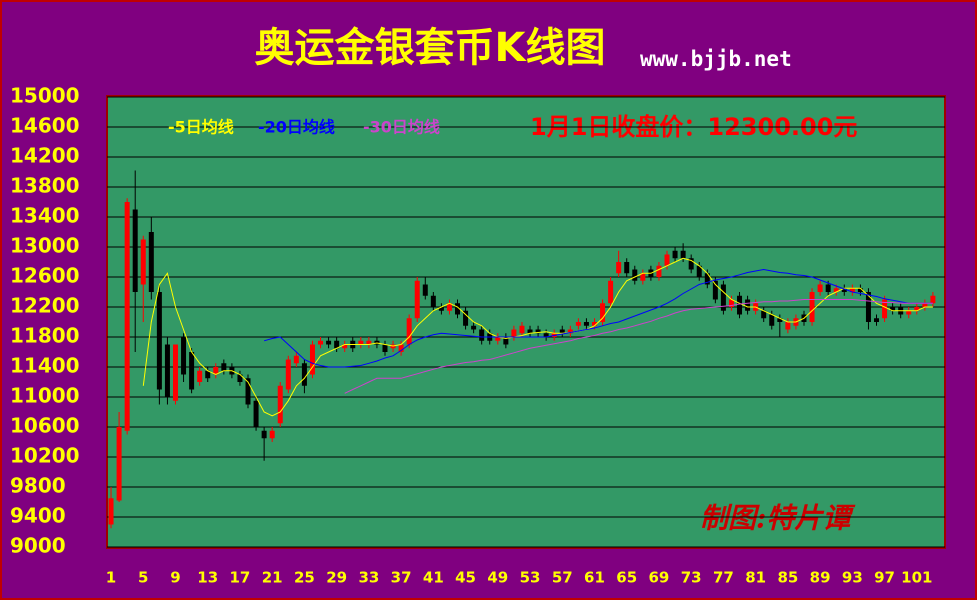 This screenshot has height=600, width=977. What do you see at coordinates (45, 396) in the screenshot?
I see `y-tick-label: 11000` at bounding box center [45, 396].